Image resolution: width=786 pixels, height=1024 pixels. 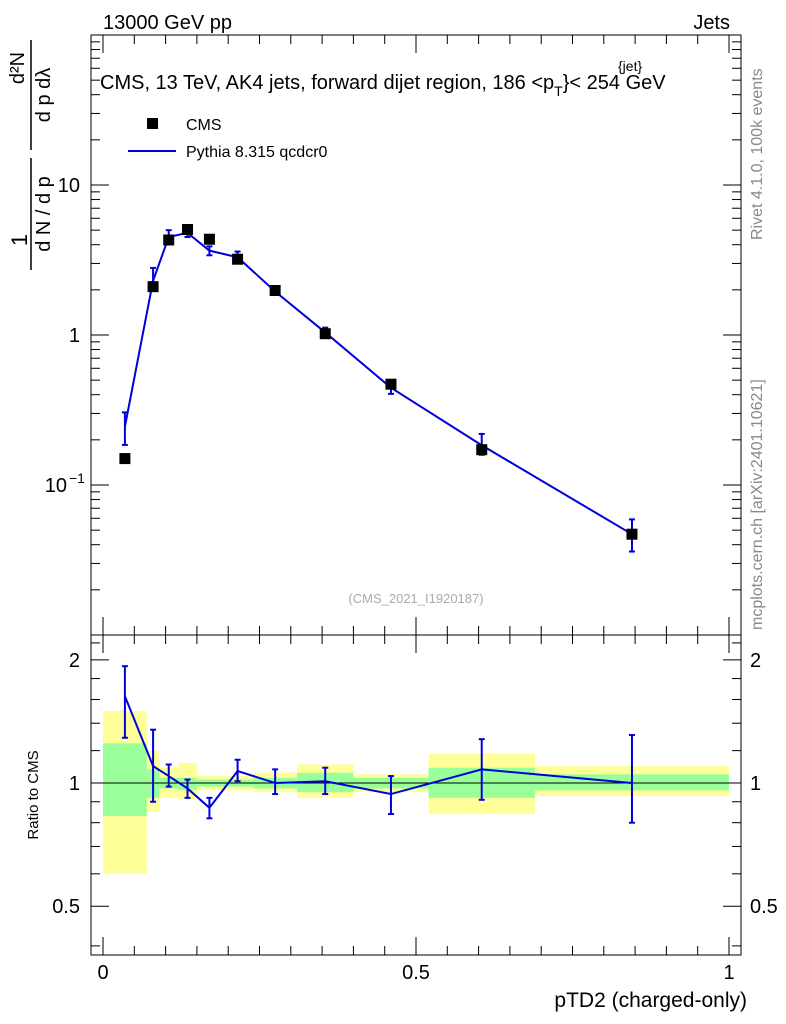 I want to click on legend-data-label: CMS, so click(x=204, y=125).